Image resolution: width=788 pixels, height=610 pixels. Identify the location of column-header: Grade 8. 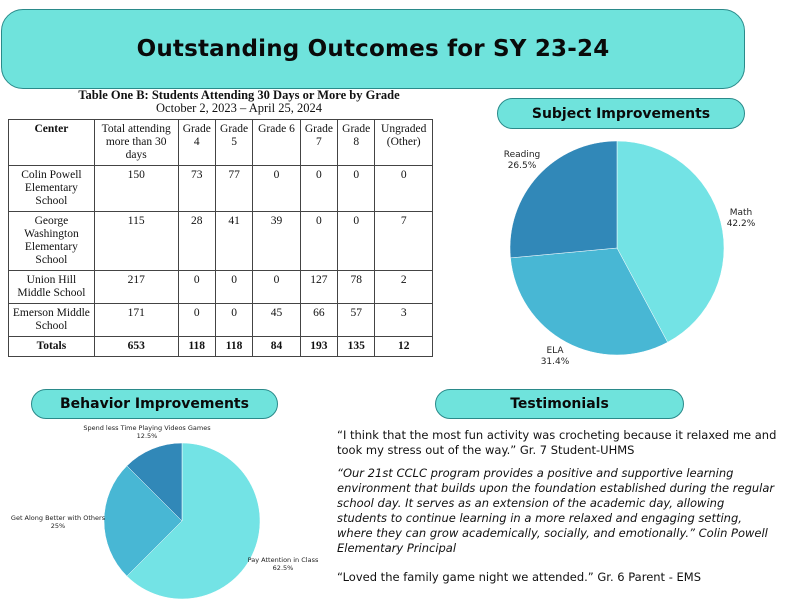
(356, 142).